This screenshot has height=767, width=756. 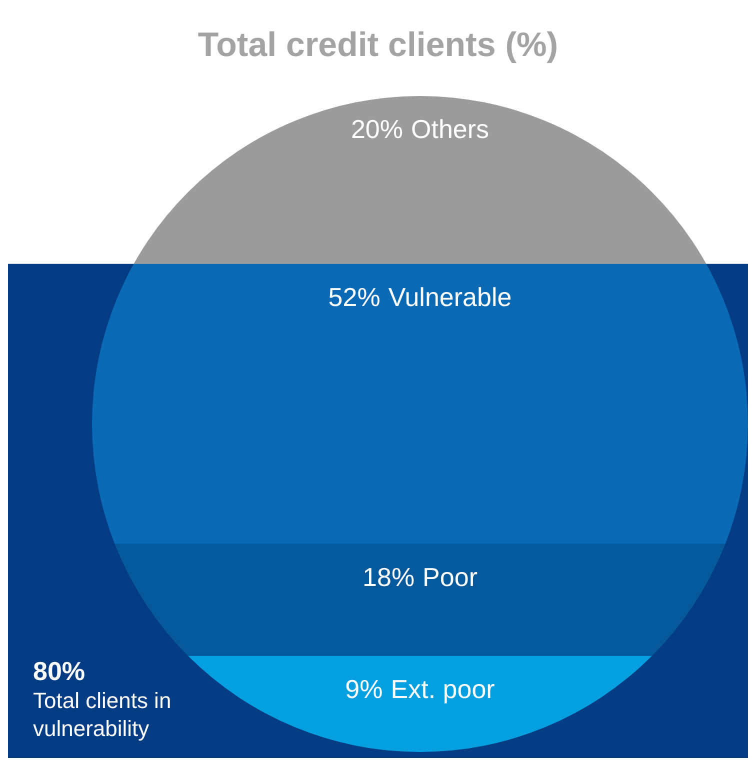 I want to click on data-label: 9%, so click(x=364, y=689).